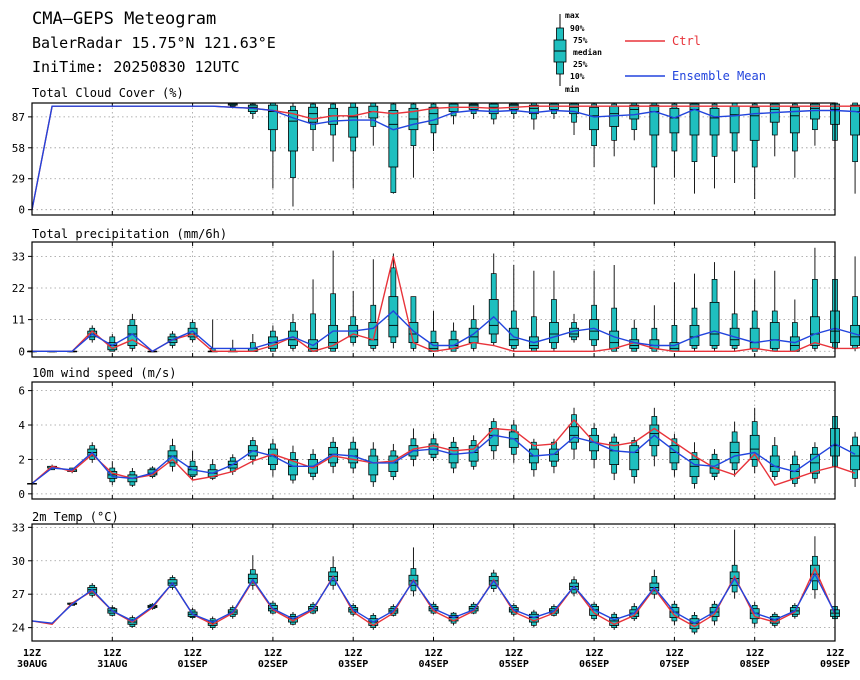 The height and width of the screenshot is (680, 860). I want to click on x-tick-label-date: 09SEP, so click(835, 664).